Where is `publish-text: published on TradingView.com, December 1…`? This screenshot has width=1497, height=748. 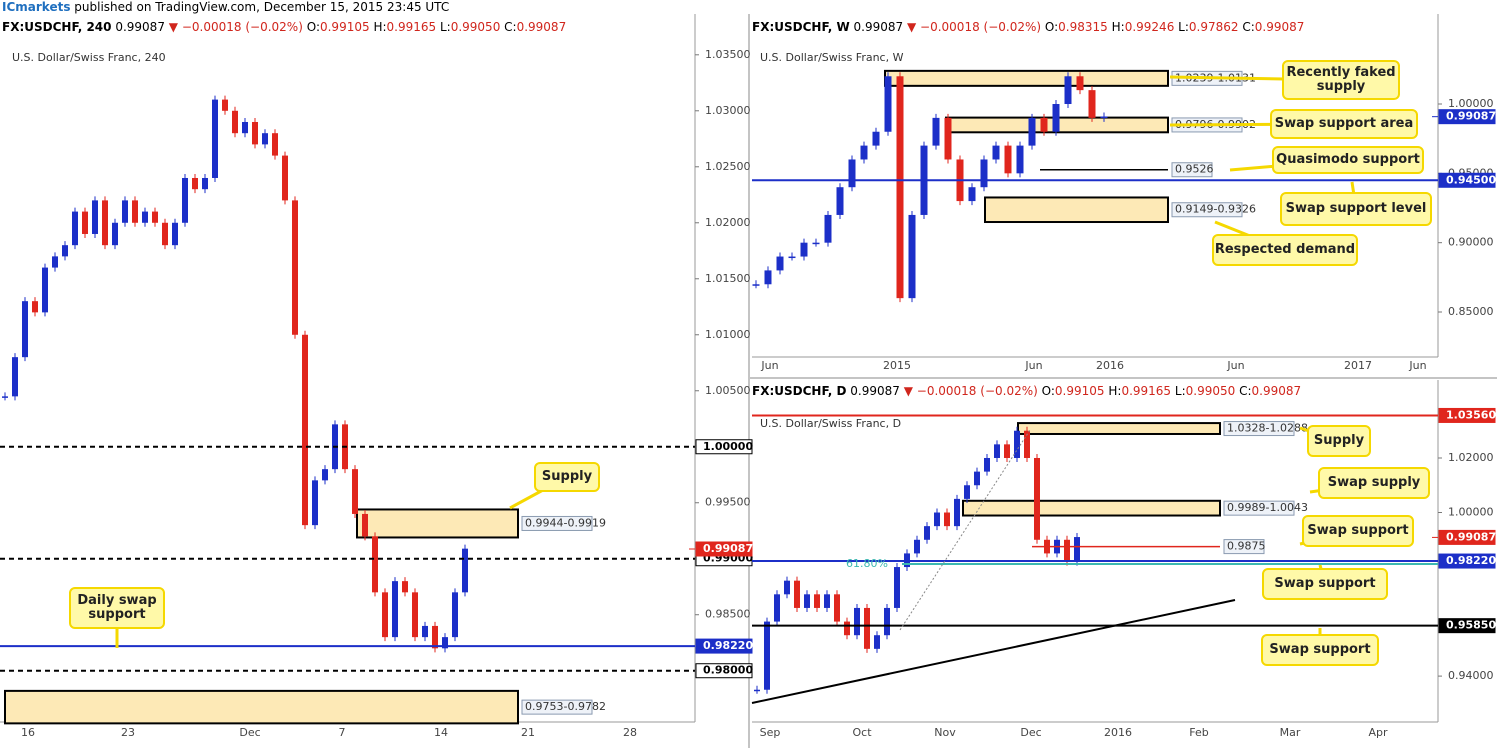 publish-text: published on TradingView.com, December 1… is located at coordinates (262, 7).